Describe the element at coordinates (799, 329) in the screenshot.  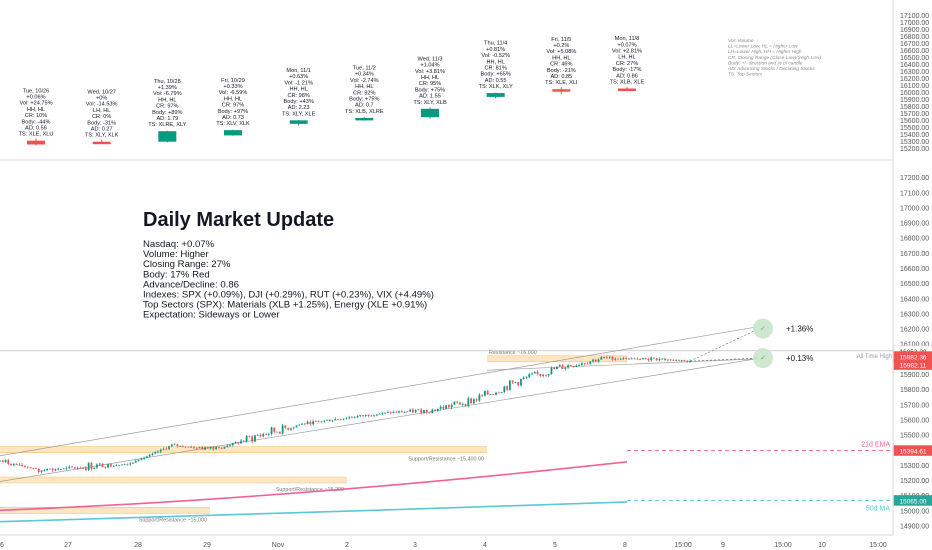
I see `projection-label: +1.36%` at that location.